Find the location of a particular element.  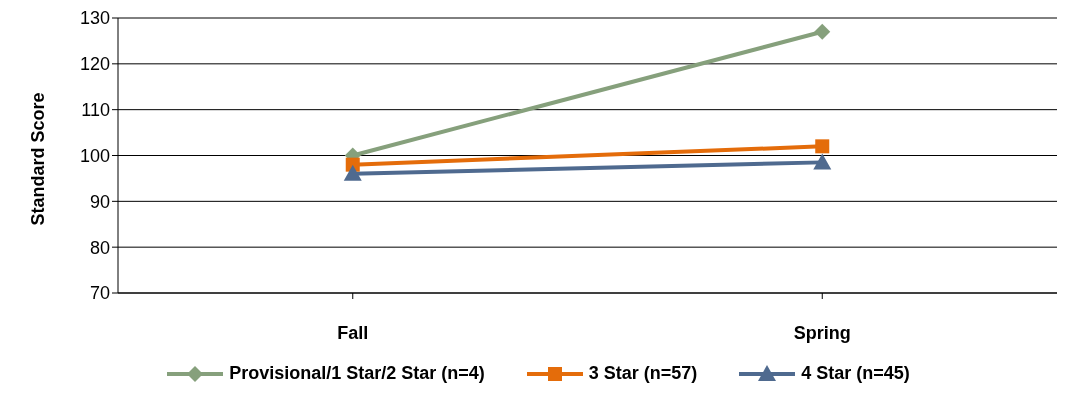

y-tick-label: 110 is located at coordinates (95, 110).